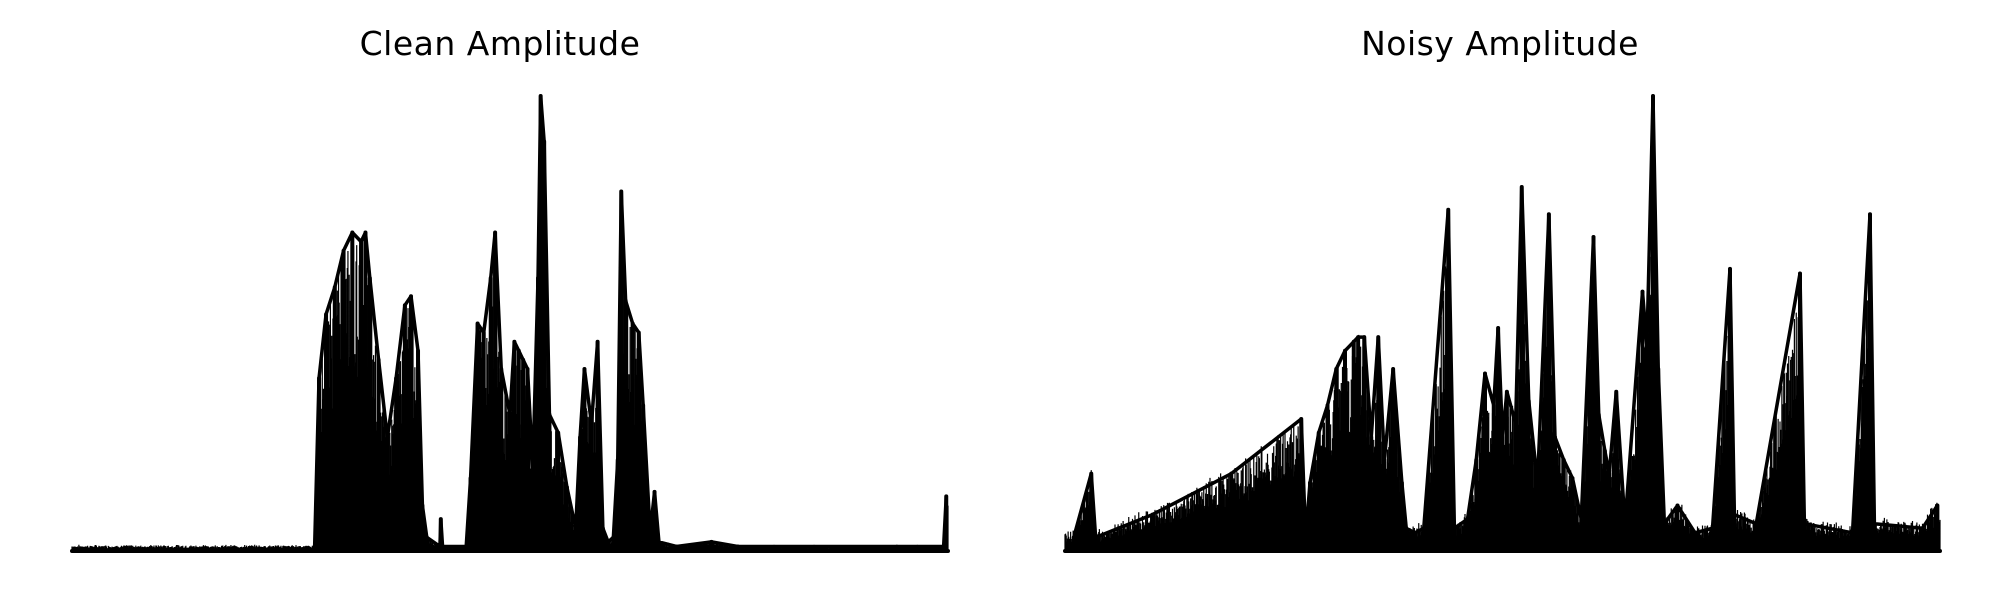  Describe the element at coordinates (500, 43) in the screenshot. I see `clean-chart-title: Clean Amplitude` at that location.